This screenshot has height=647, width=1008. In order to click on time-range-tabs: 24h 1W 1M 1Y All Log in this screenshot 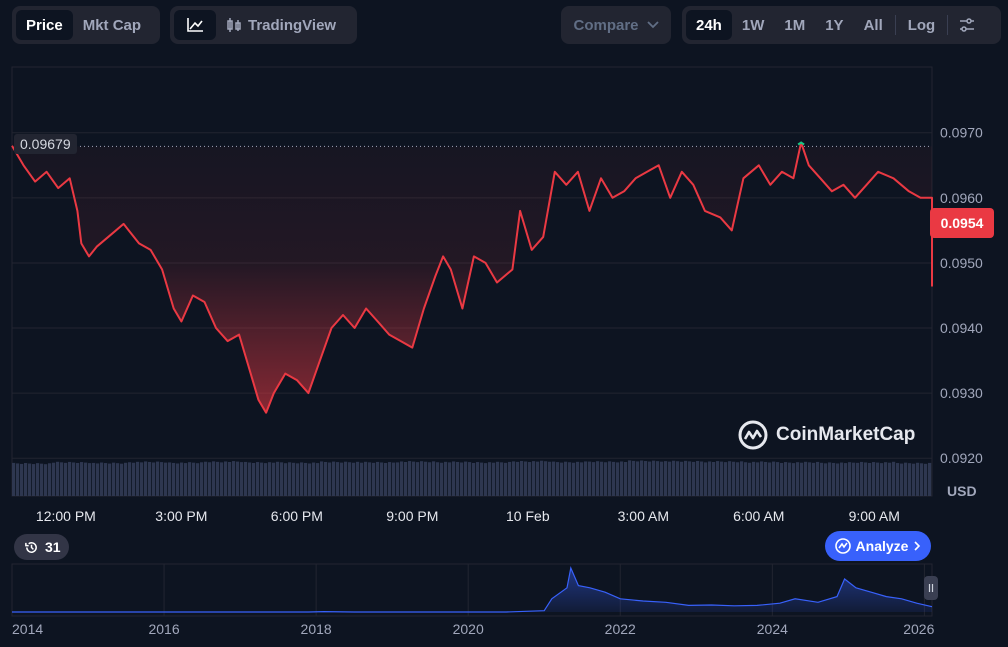, I will do `click(841, 25)`.